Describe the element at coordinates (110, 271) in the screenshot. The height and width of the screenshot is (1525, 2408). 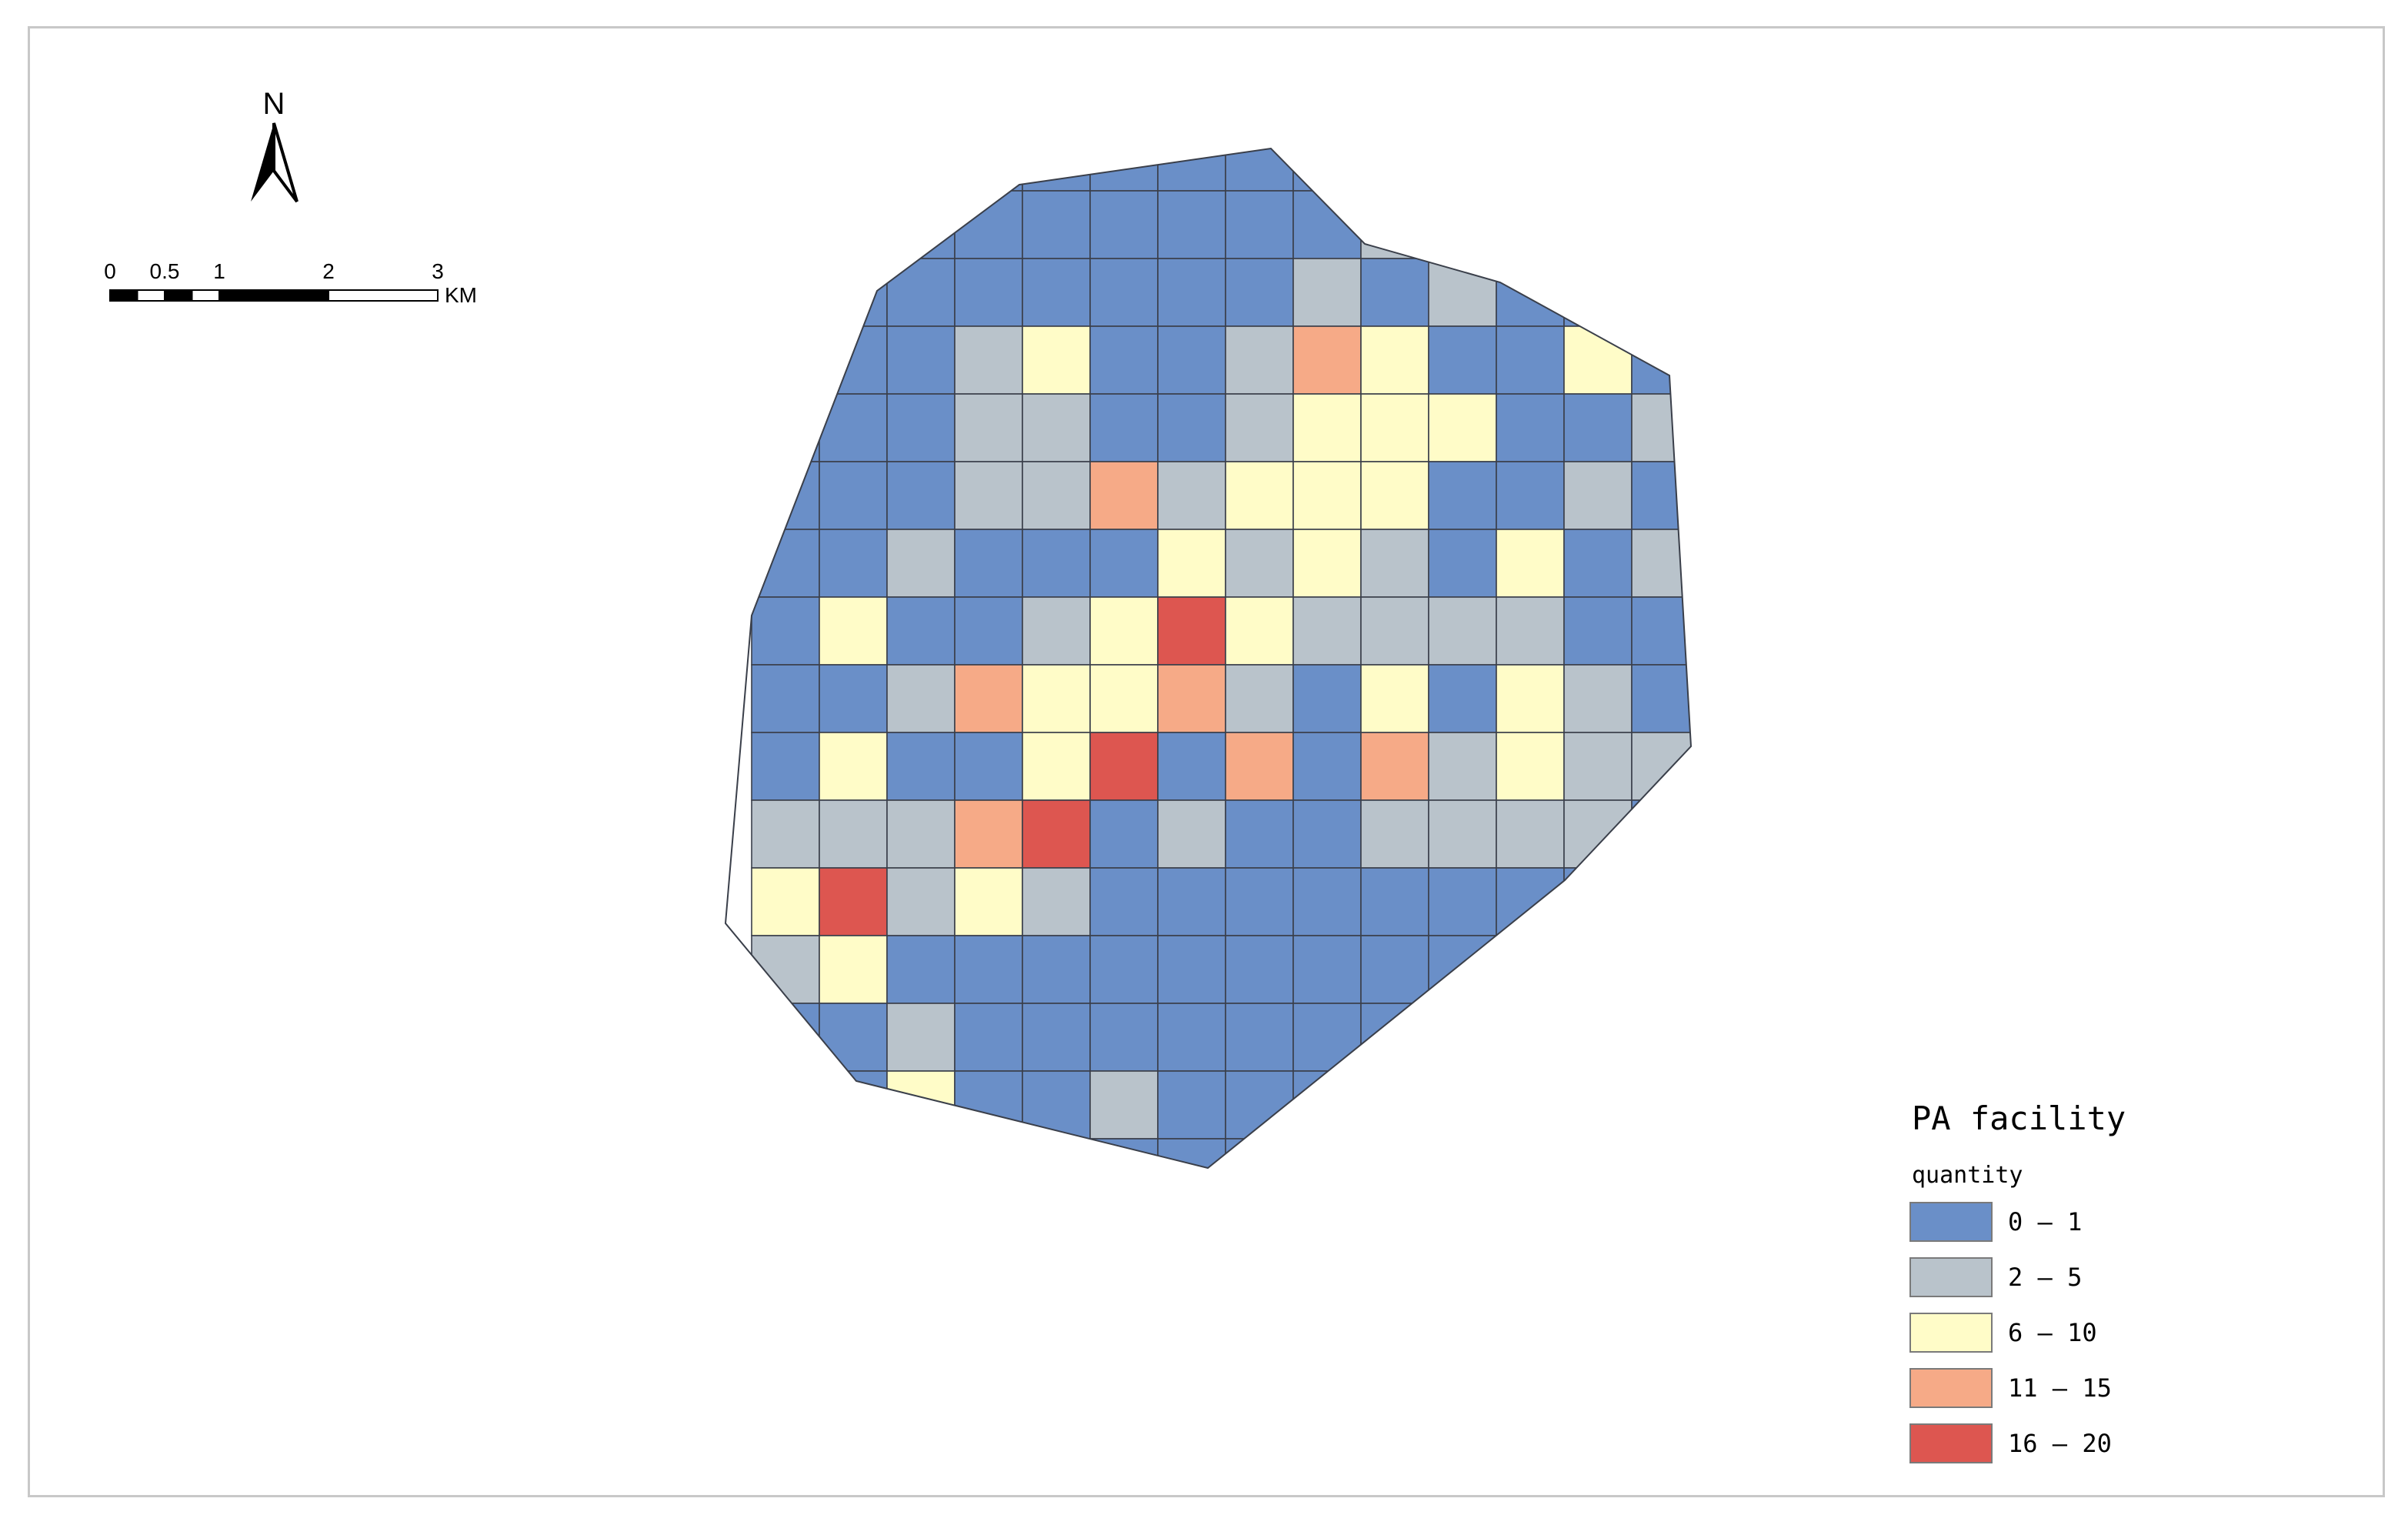
I see `scale-tick-label: 0` at that location.